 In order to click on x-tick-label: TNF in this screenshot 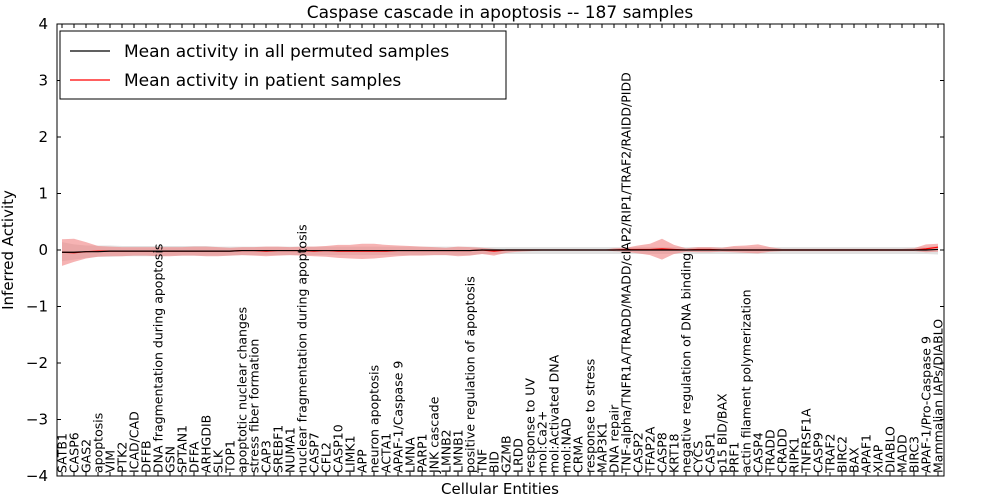, I will do `click(482, 461)`.